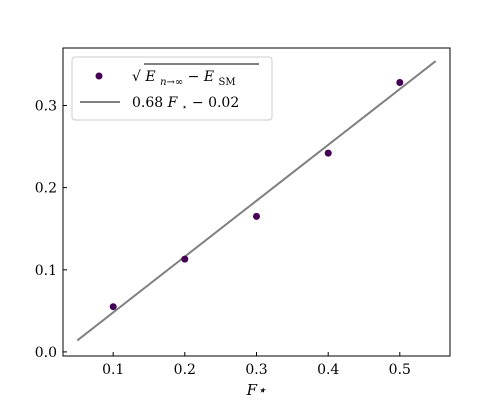 Image resolution: width=500 pixels, height=404 pixels. I want to click on y-tick-label: 0.3, so click(46, 107).